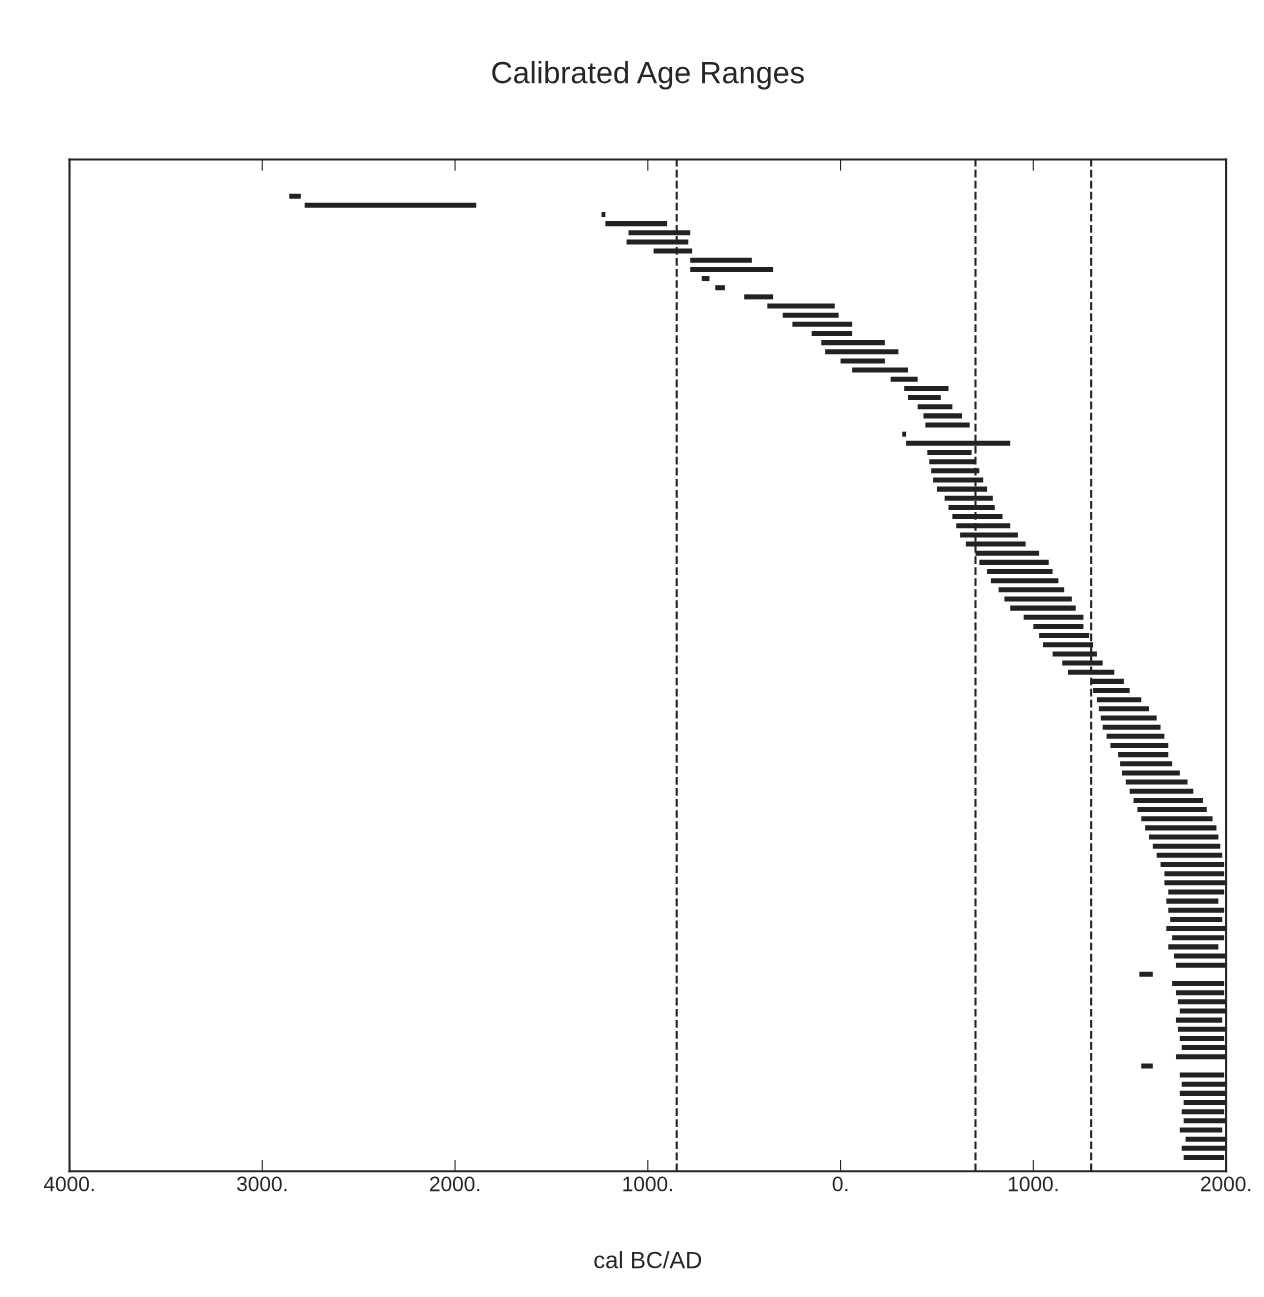 The height and width of the screenshot is (1297, 1264). I want to click on x-tick-label: 0., so click(840, 1184).